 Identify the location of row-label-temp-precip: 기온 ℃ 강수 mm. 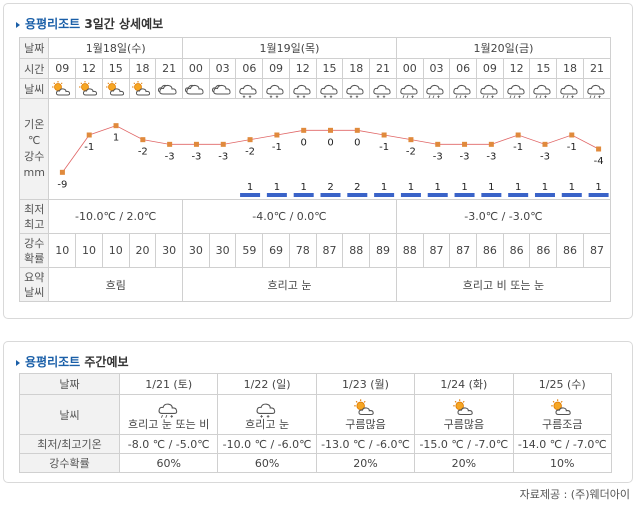
(34, 149).